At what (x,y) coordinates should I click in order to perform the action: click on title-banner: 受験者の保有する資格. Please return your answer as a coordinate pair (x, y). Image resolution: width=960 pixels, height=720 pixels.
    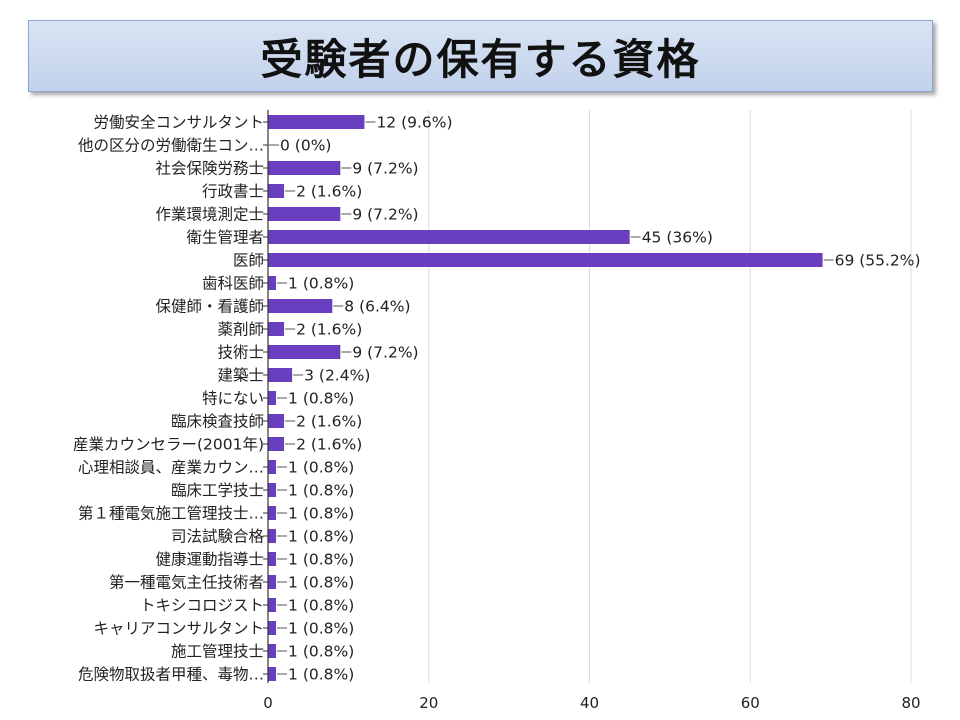
    Looking at the image, I should click on (480, 56).